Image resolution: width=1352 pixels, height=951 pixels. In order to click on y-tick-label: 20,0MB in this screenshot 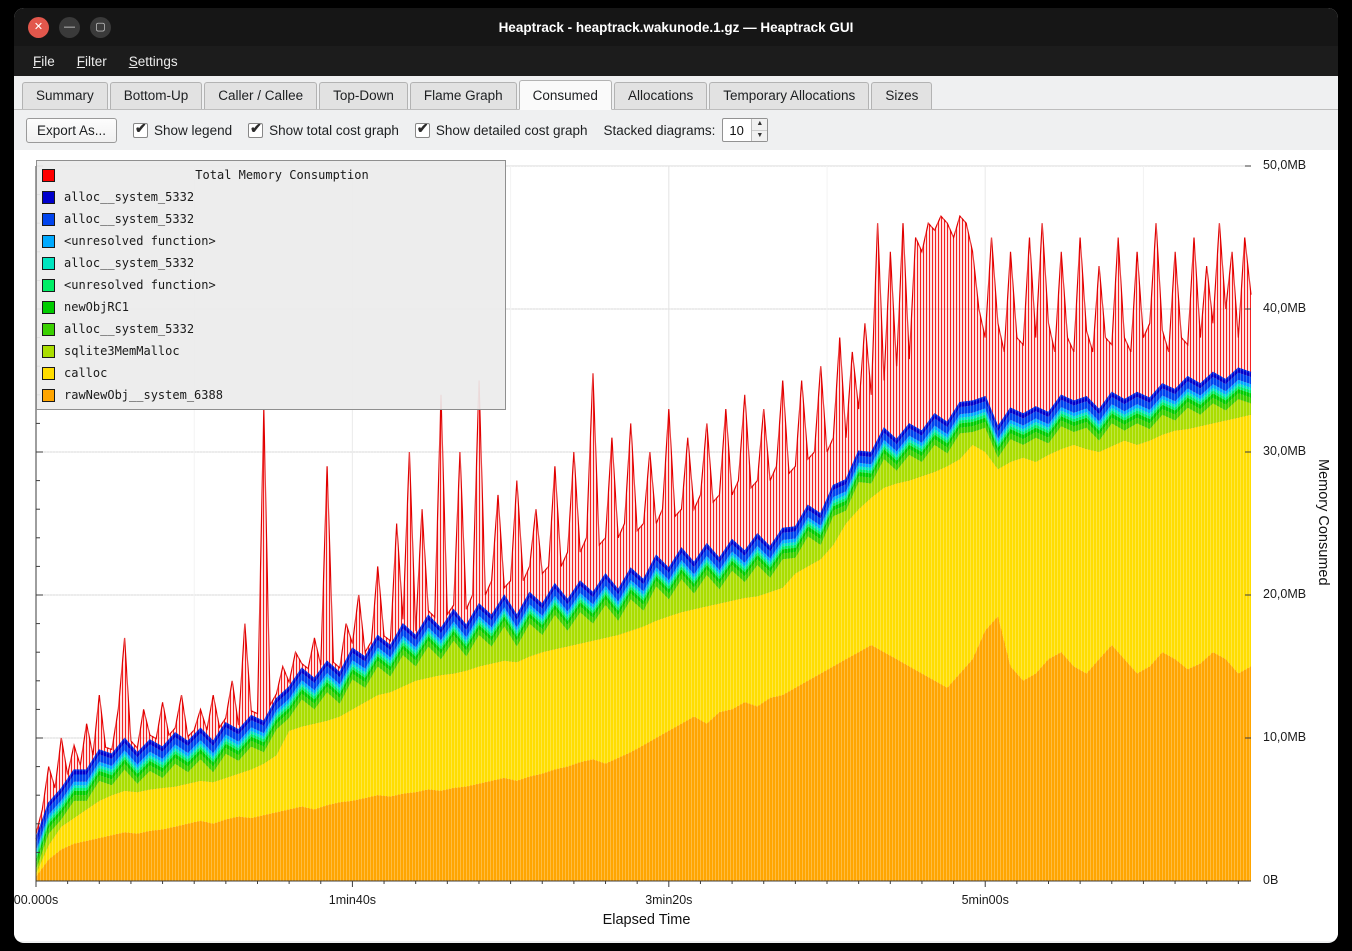, I will do `click(1285, 594)`.